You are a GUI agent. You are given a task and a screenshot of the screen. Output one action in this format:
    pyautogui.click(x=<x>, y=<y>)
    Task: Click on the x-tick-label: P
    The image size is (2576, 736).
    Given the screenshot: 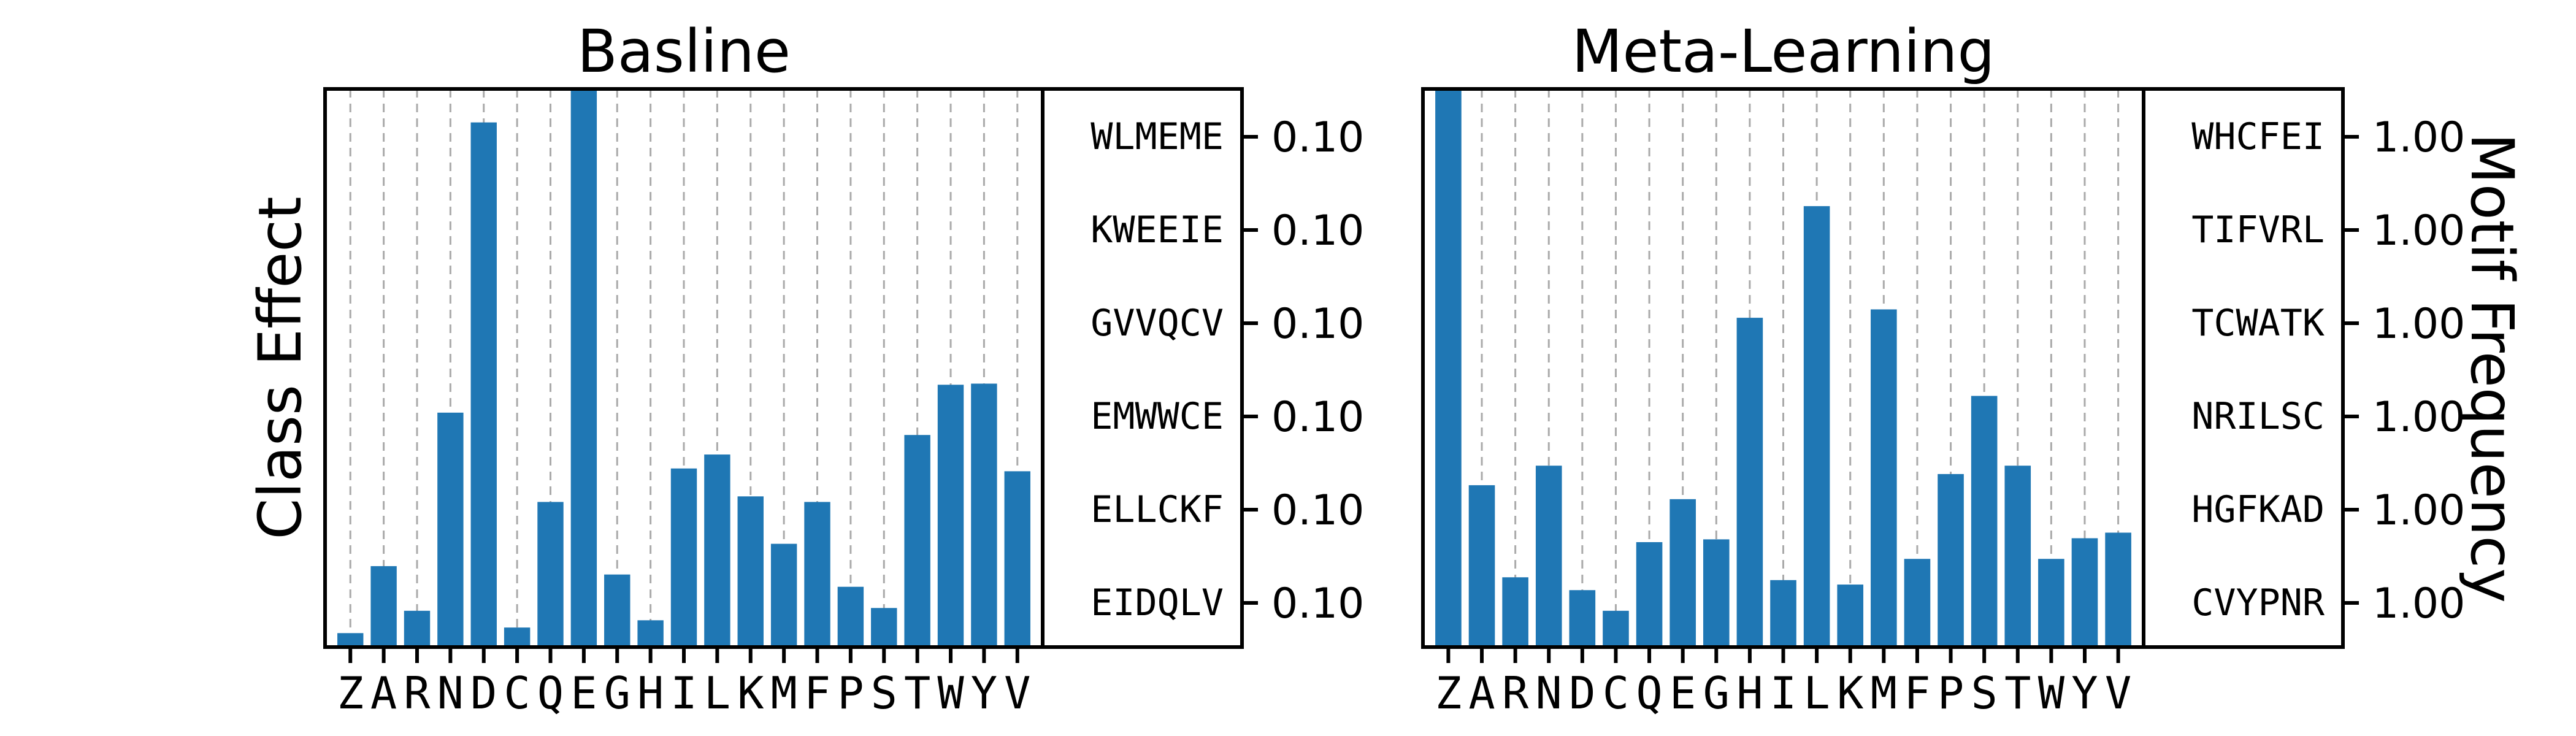 What is the action you would take?
    pyautogui.click(x=850, y=693)
    